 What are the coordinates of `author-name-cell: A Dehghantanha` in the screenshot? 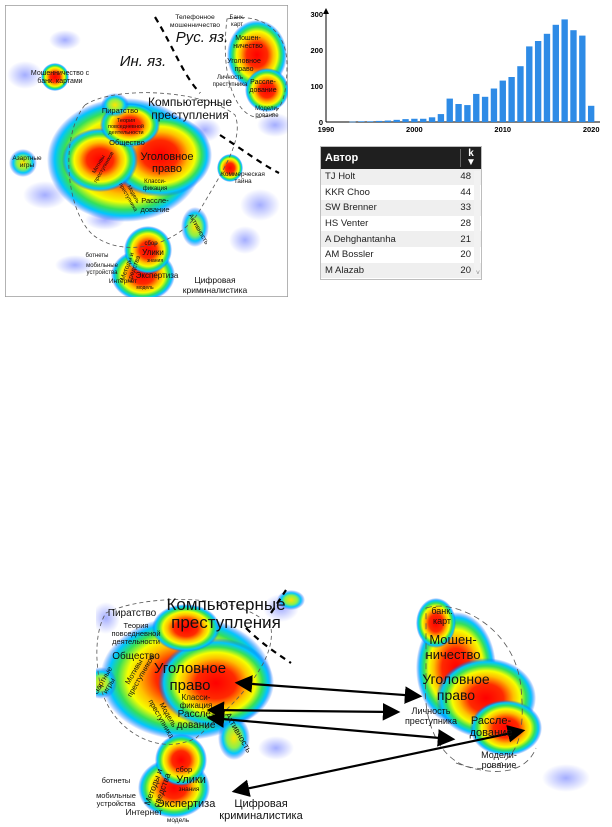 It's located at (360, 239).